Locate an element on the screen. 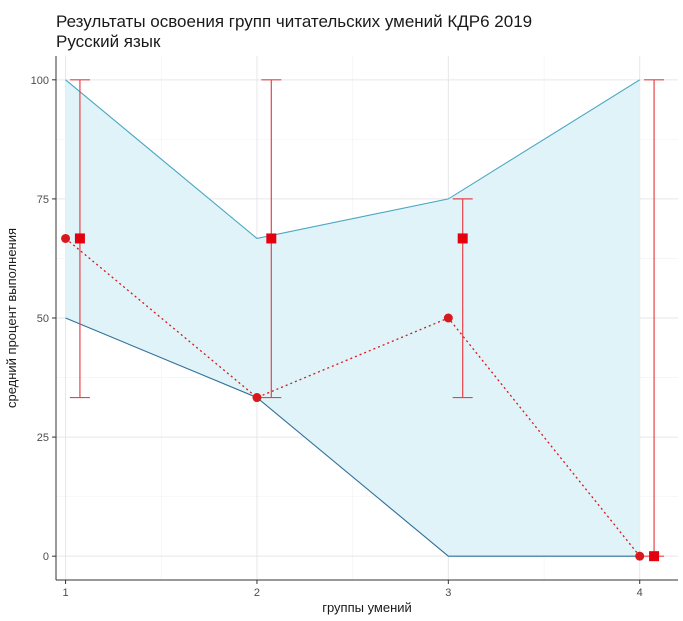  y-tick-label: 50 is located at coordinates (43, 319).